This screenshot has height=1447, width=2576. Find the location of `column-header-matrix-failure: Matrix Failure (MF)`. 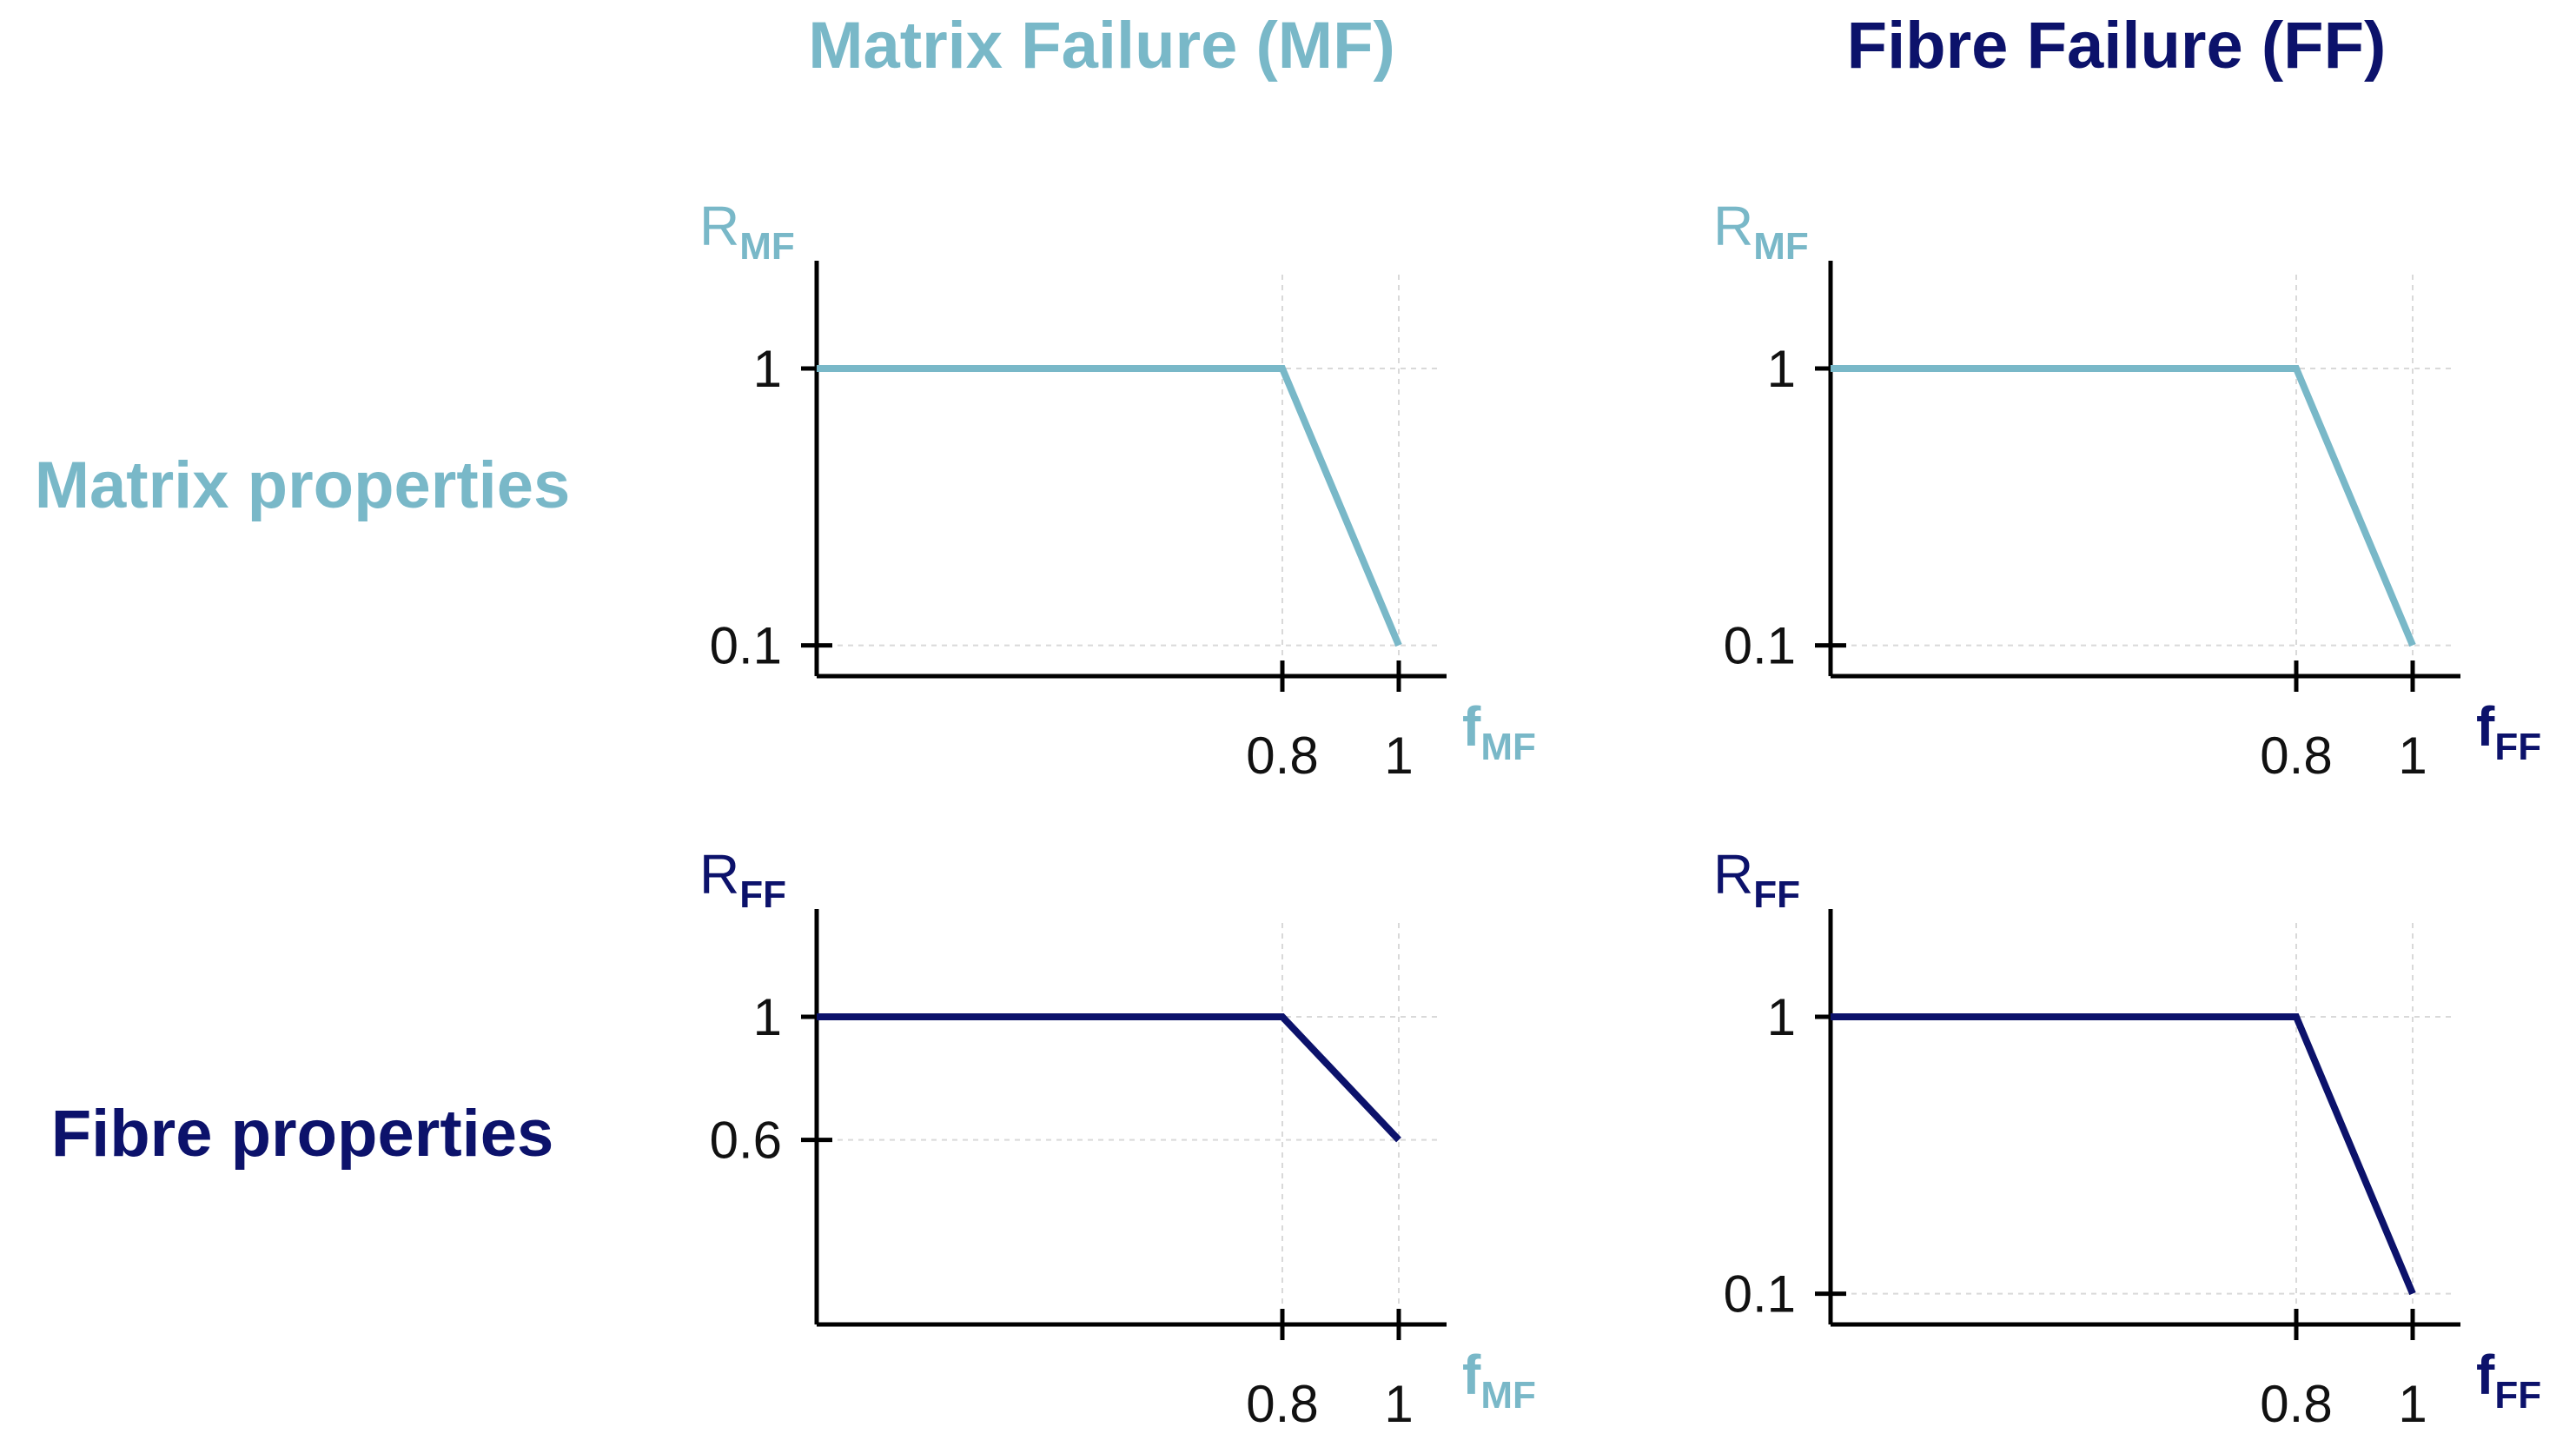

column-header-matrix-failure: Matrix Failure (MF) is located at coordinates (1101, 46).